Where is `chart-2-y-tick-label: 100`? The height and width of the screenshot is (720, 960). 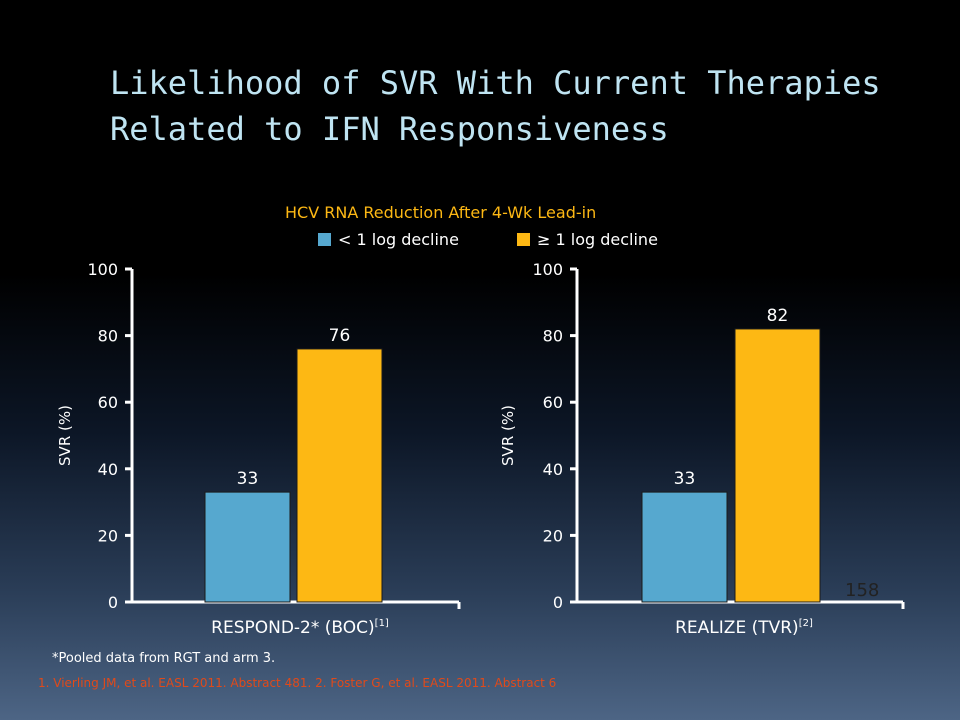
chart-2-y-tick-label: 100 is located at coordinates (547, 269).